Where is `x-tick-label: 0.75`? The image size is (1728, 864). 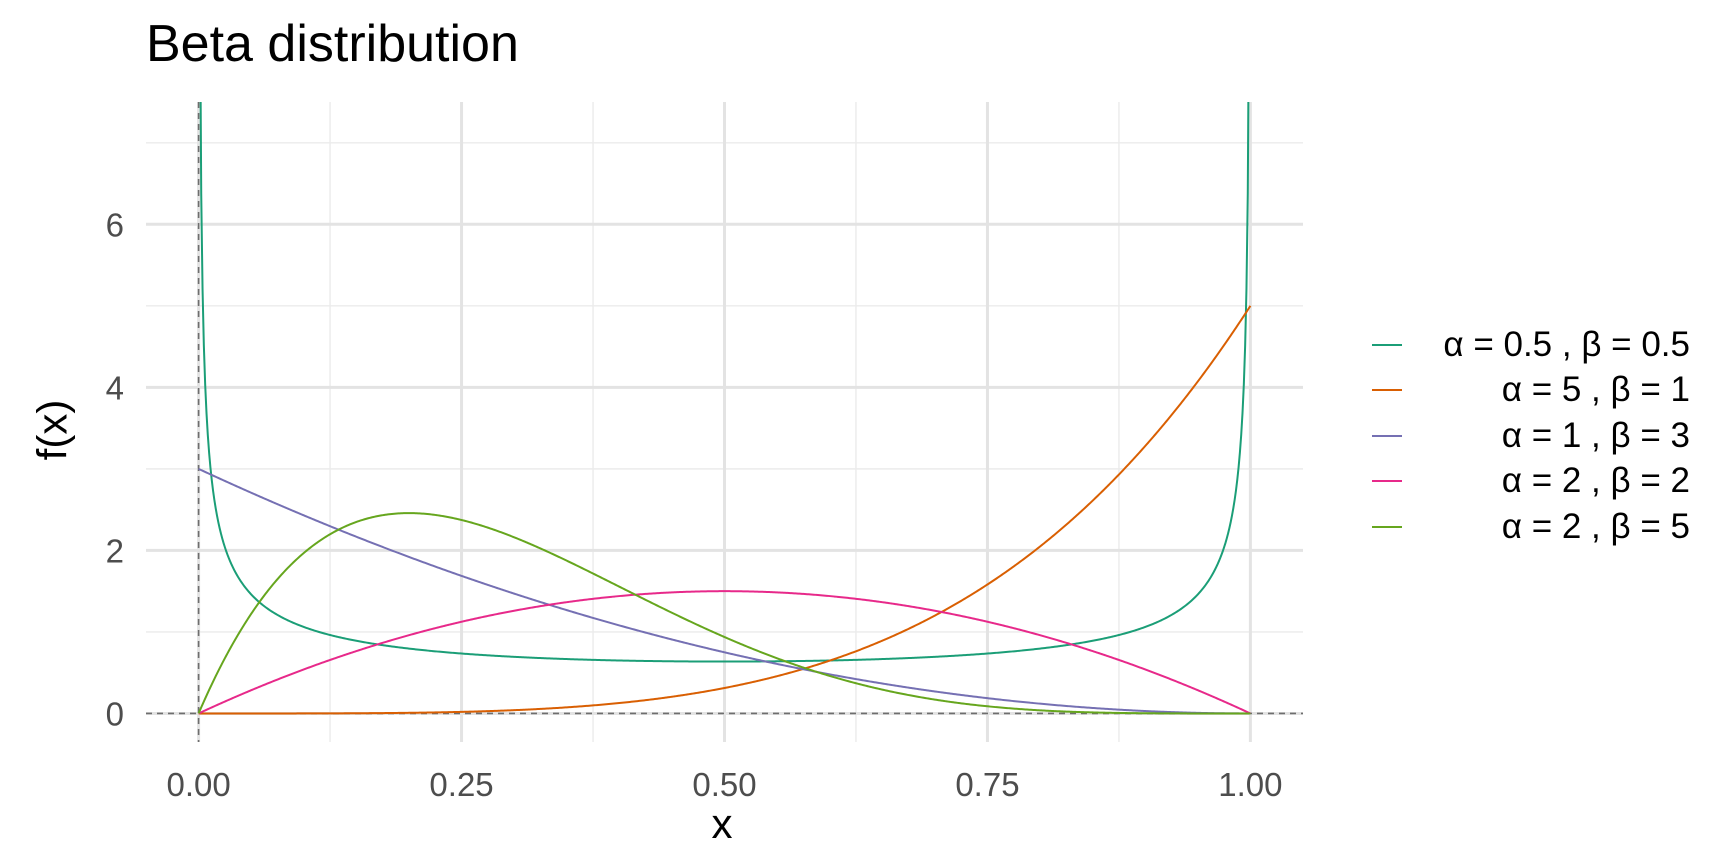
x-tick-label: 0.75 is located at coordinates (987, 784).